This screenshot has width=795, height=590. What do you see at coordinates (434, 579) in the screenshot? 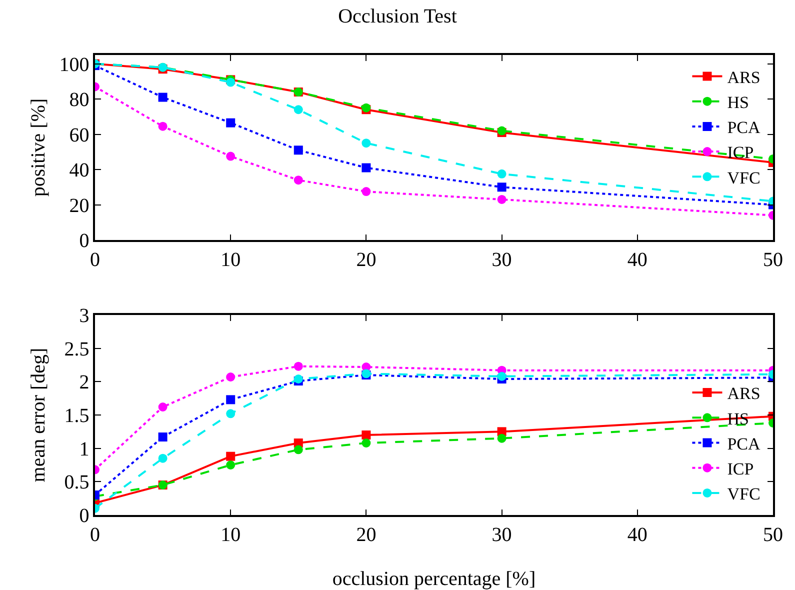
I see `x-axis-title: occlusion percentage [%]` at bounding box center [434, 579].